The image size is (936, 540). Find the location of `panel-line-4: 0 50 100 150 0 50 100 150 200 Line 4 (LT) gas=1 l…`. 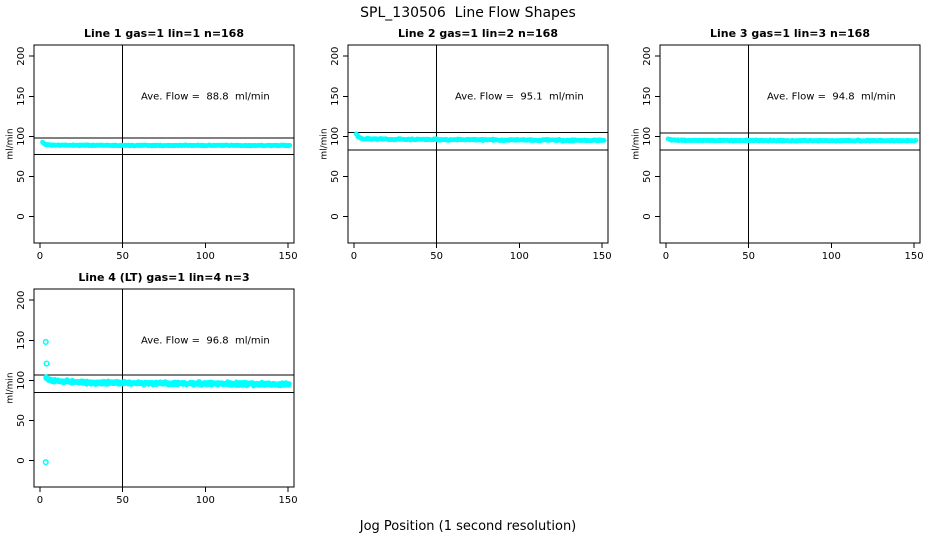

panel-line-4: 0 50 100 150 0 50 100 150 200 Line 4 (LT) gas=1 l… is located at coordinates (152, 388).